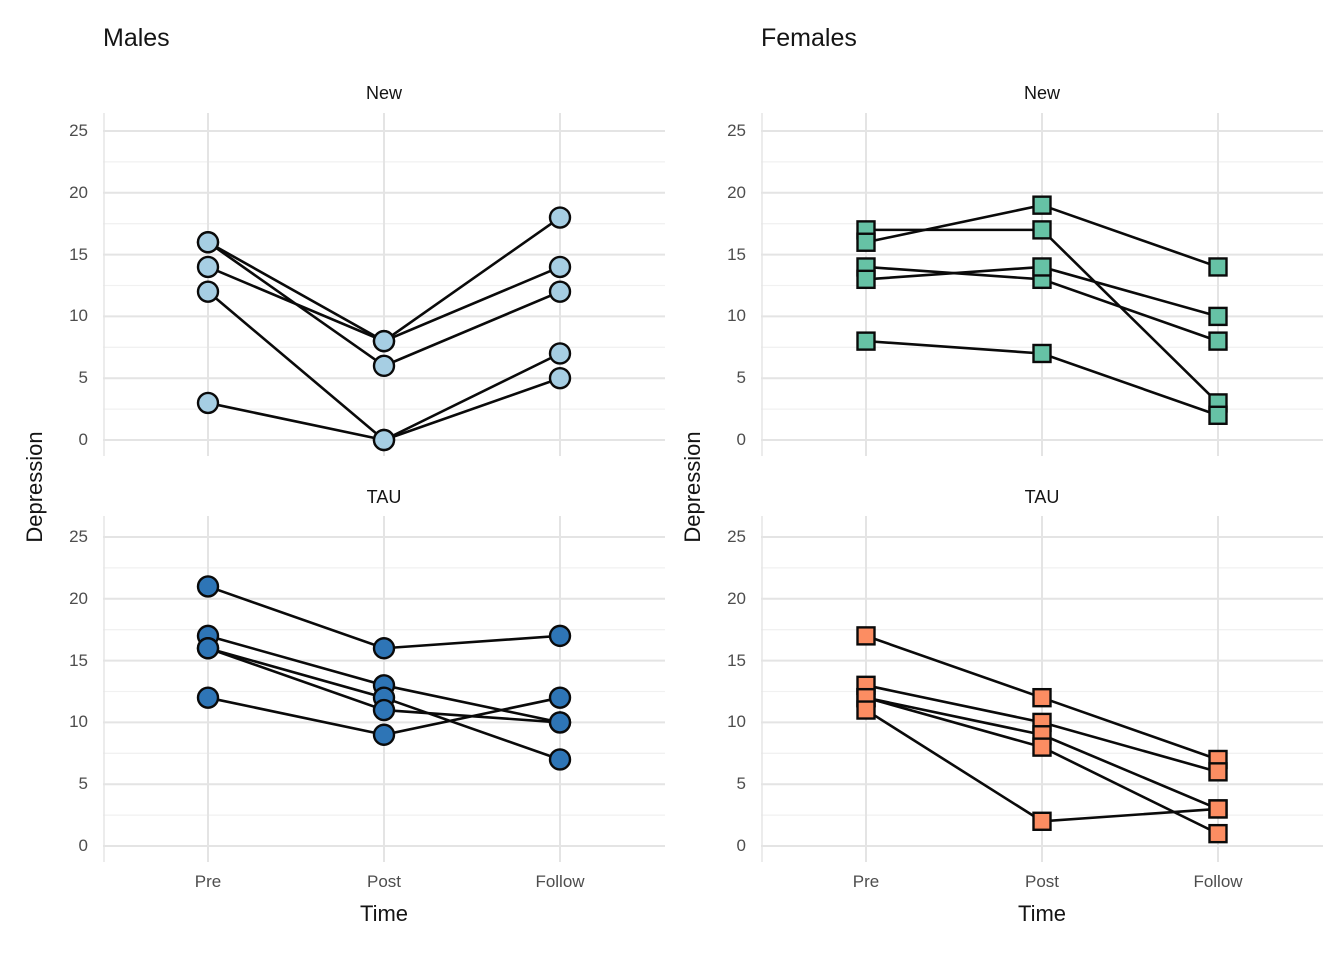  Describe the element at coordinates (384, 284) in the screenshot. I see `panel-males-new` at that location.